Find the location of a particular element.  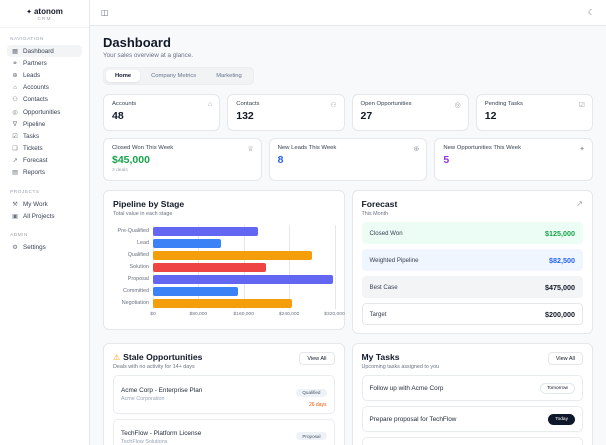

chart-x-tick-label: $320,000 is located at coordinates (334, 314).